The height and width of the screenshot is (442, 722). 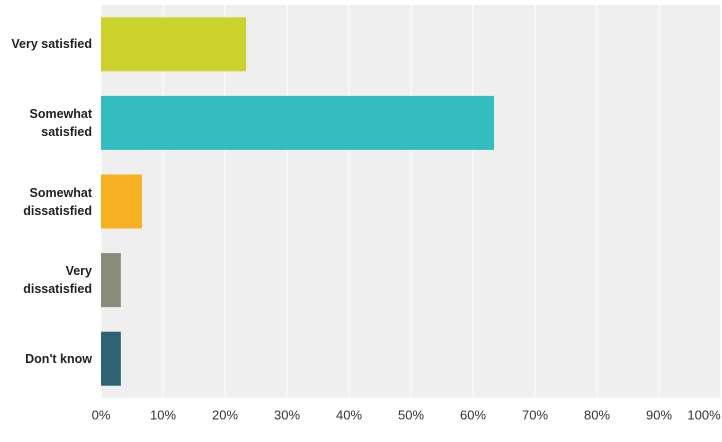 What do you see at coordinates (704, 414) in the screenshot?
I see `x-tick-label: 100%` at bounding box center [704, 414].